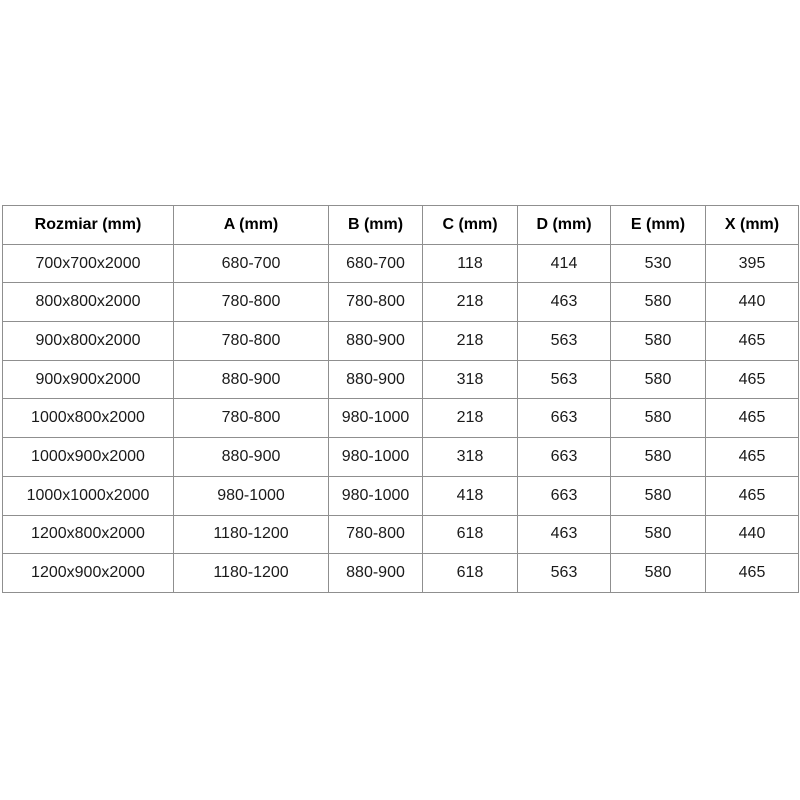 This screenshot has height=800, width=800. What do you see at coordinates (88, 534) in the screenshot?
I see `table-cell: 1200x800x2000` at bounding box center [88, 534].